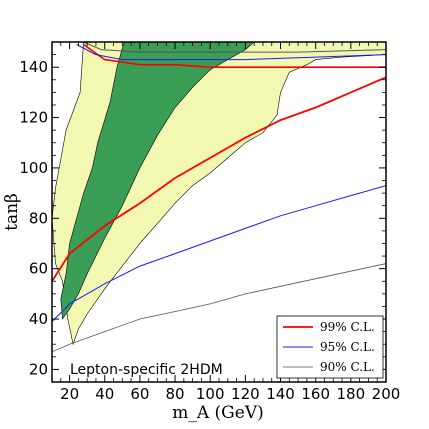  What do you see at coordinates (217, 413) in the screenshot?
I see `x-axis-label: m_A (GeV)` at bounding box center [217, 413].